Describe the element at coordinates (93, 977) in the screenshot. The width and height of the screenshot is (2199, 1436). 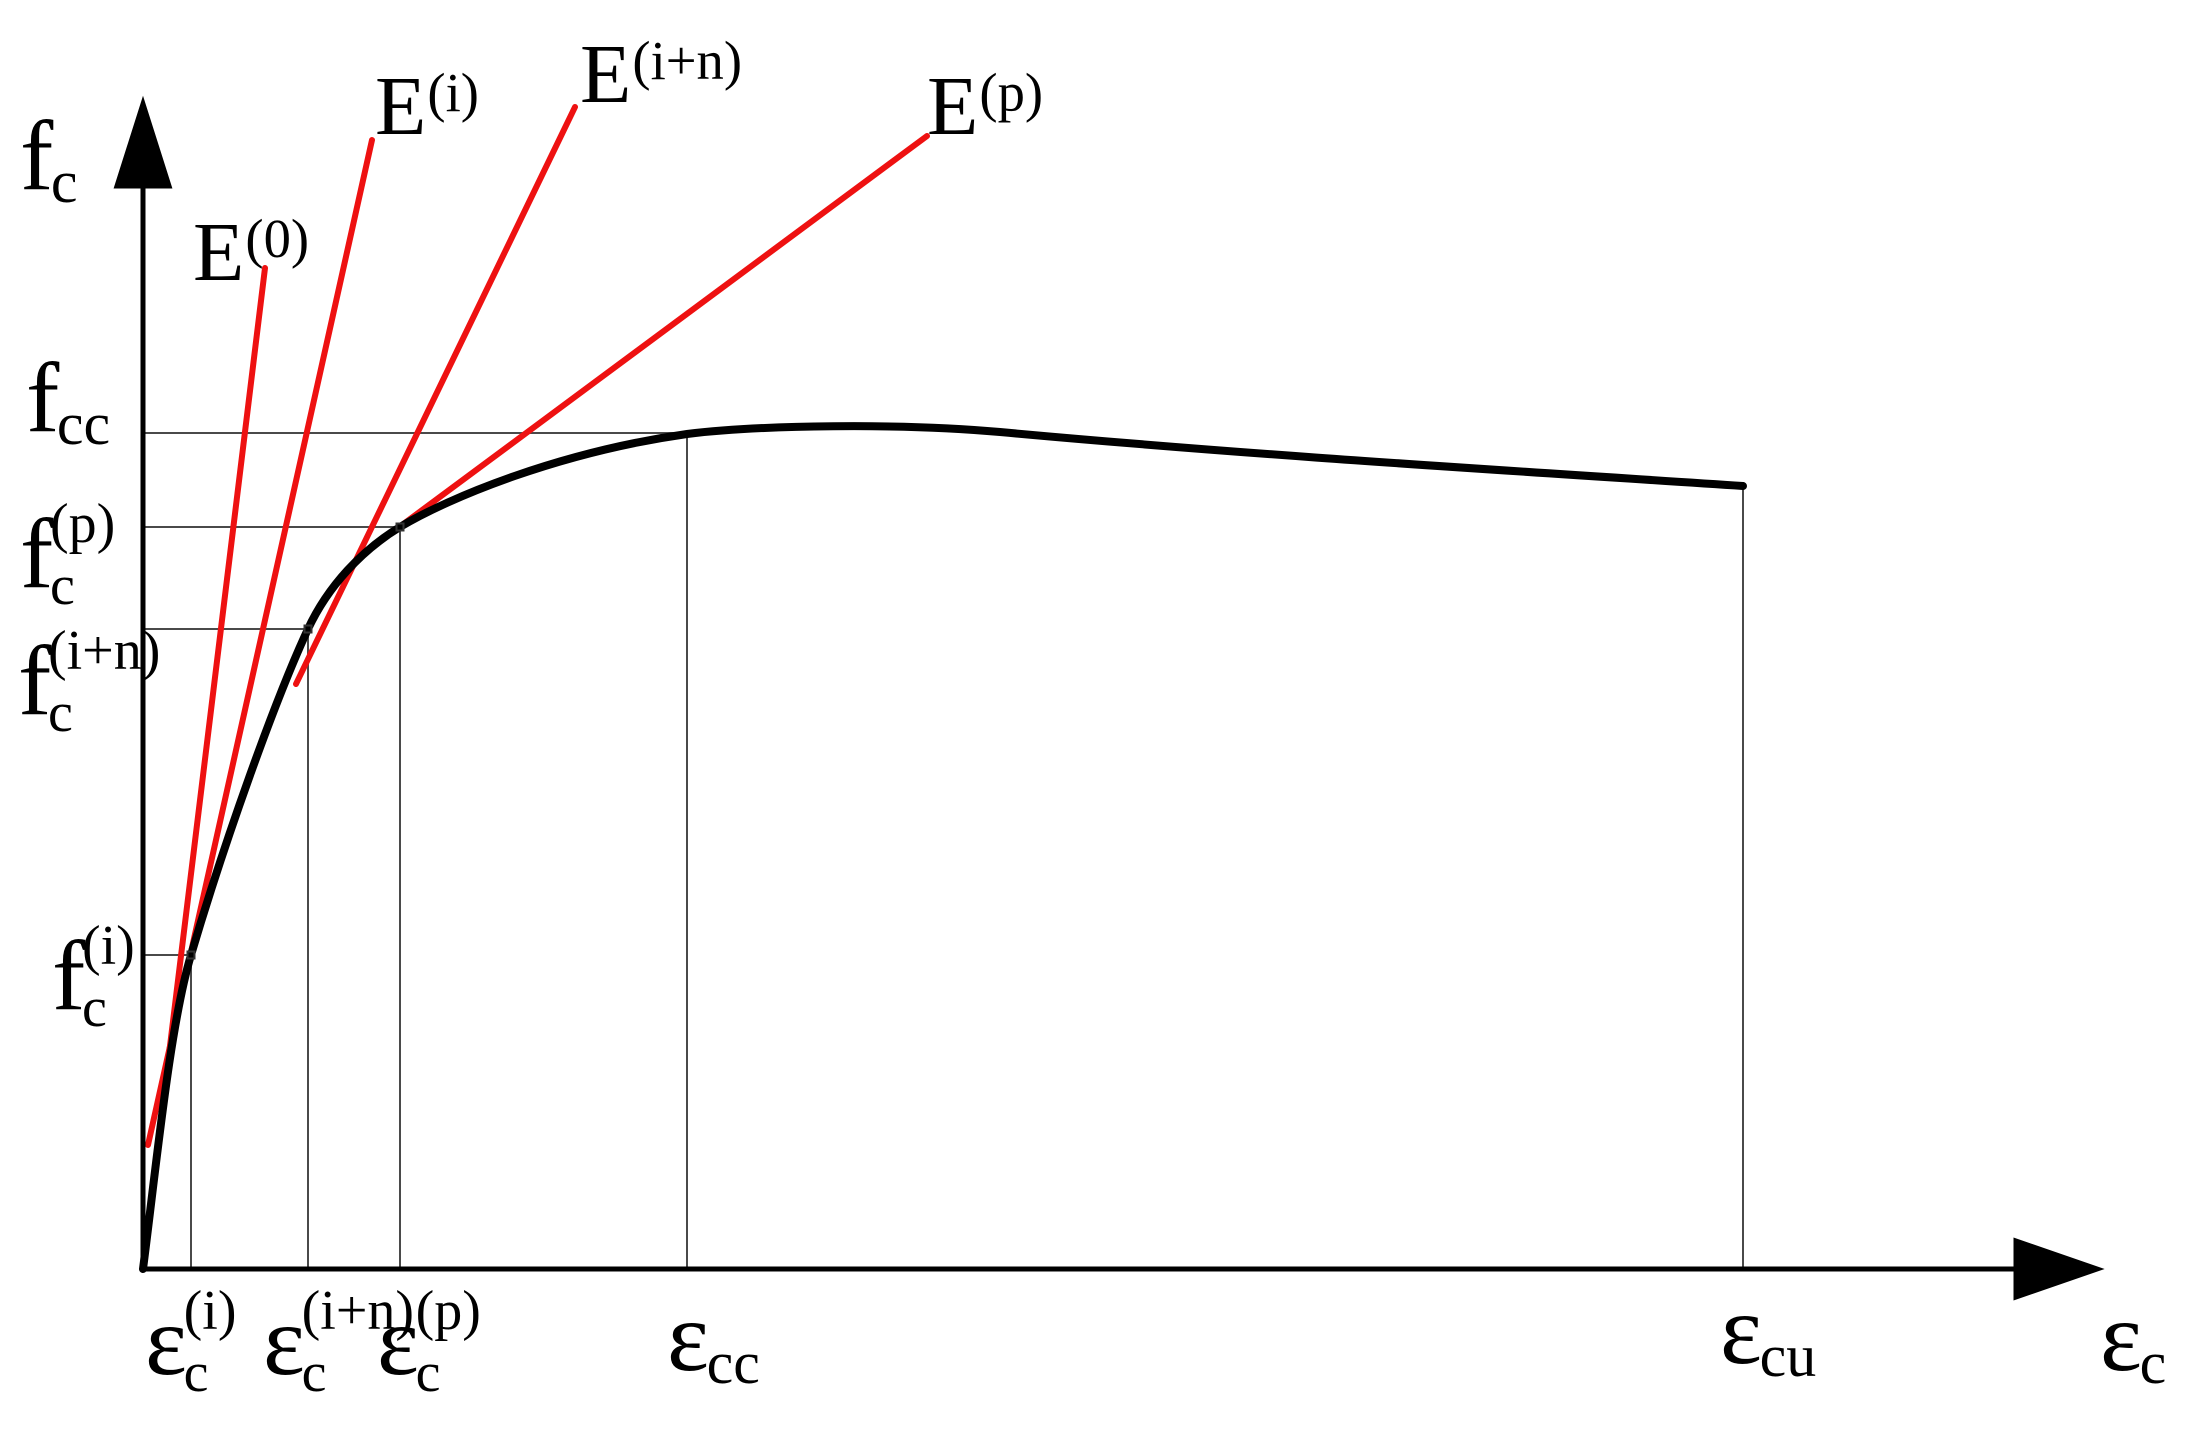
I see `y-value-fci: f (i) c` at that location.